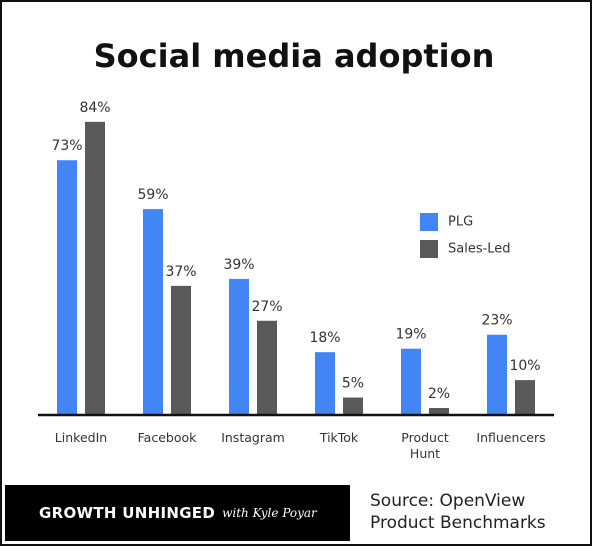 The image size is (592, 546). I want to click on value-label: 5%, so click(353, 384).